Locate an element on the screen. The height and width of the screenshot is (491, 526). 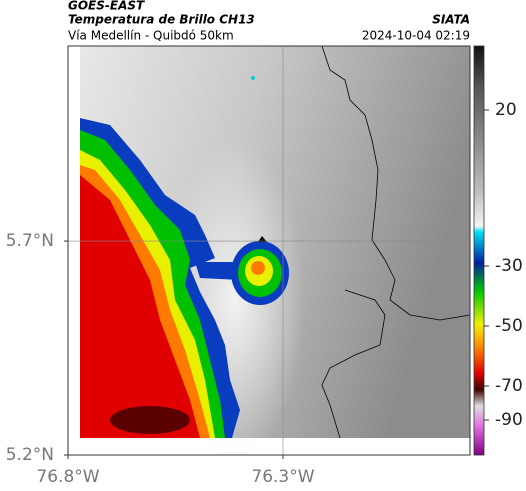
title: GOES-EAST is located at coordinates (106, 6).